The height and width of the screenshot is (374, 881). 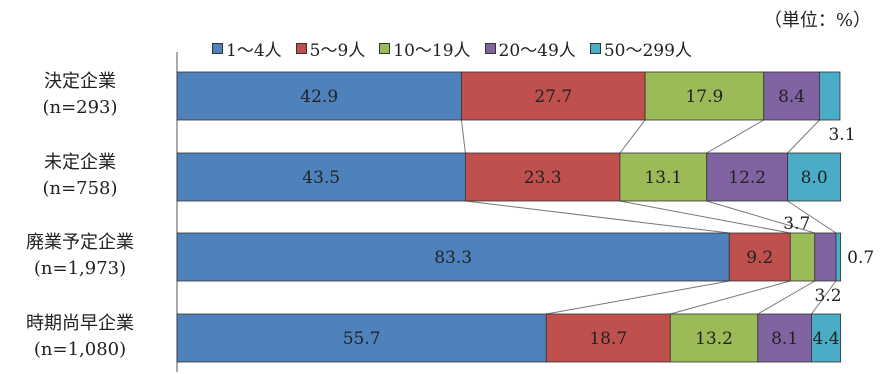 I want to click on row-label: 決定企業 (n=293), so click(x=80, y=95).